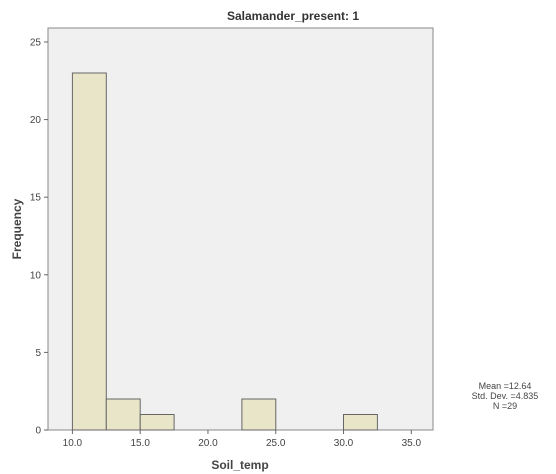 The image size is (556, 474). I want to click on y-tick-label: 10, so click(36, 275).